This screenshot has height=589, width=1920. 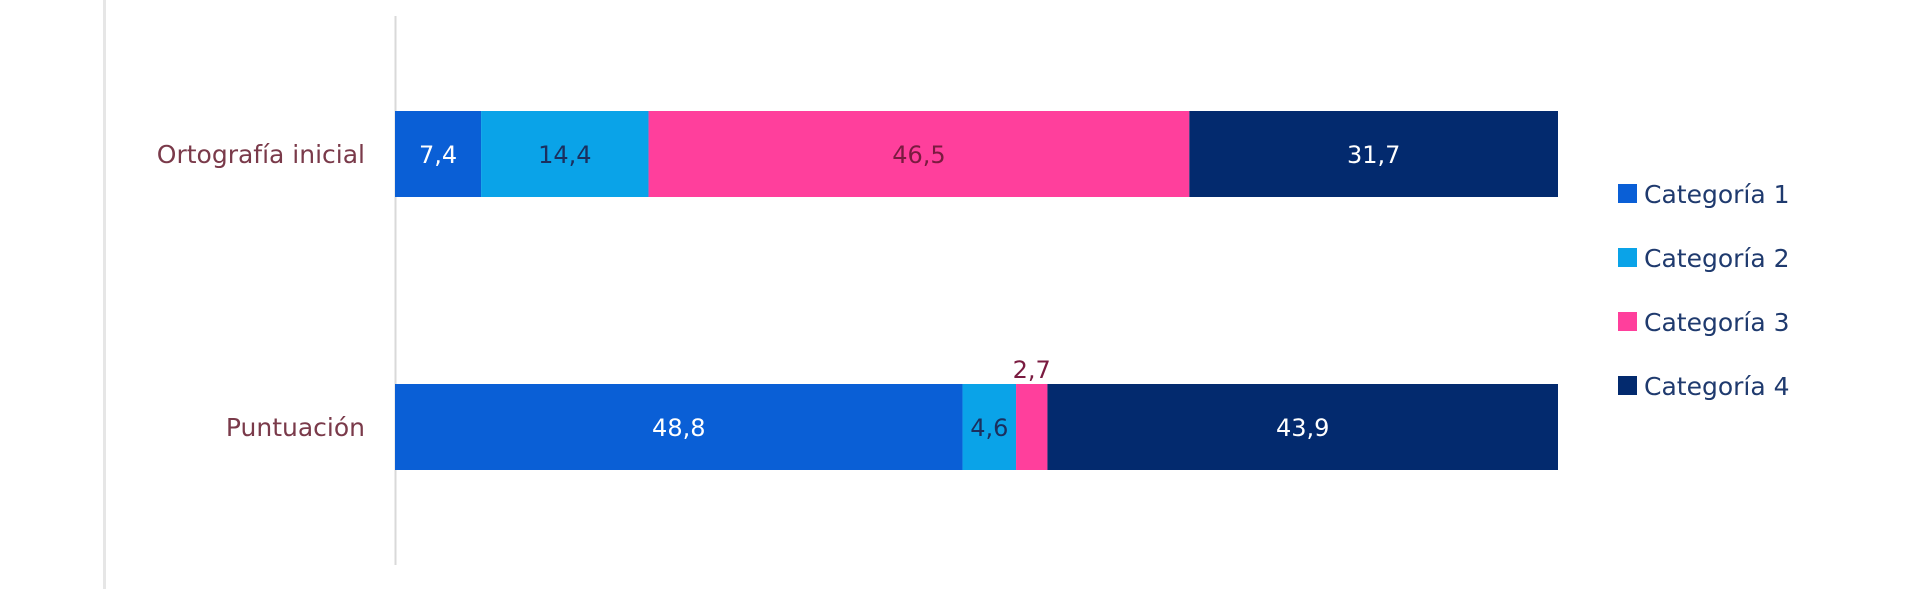 What do you see at coordinates (1717, 194) in the screenshot?
I see `legend-label: Categoría 1` at bounding box center [1717, 194].